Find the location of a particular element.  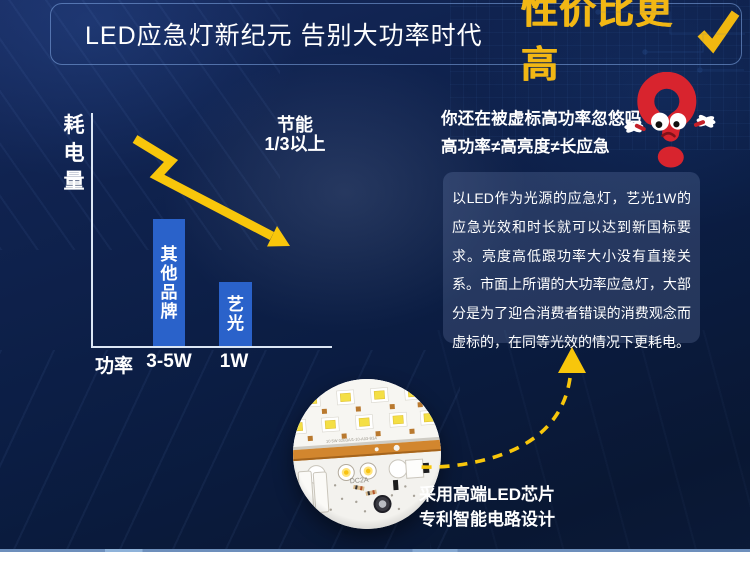

annotation-line-1: 节能 is located at coordinates (295, 125).